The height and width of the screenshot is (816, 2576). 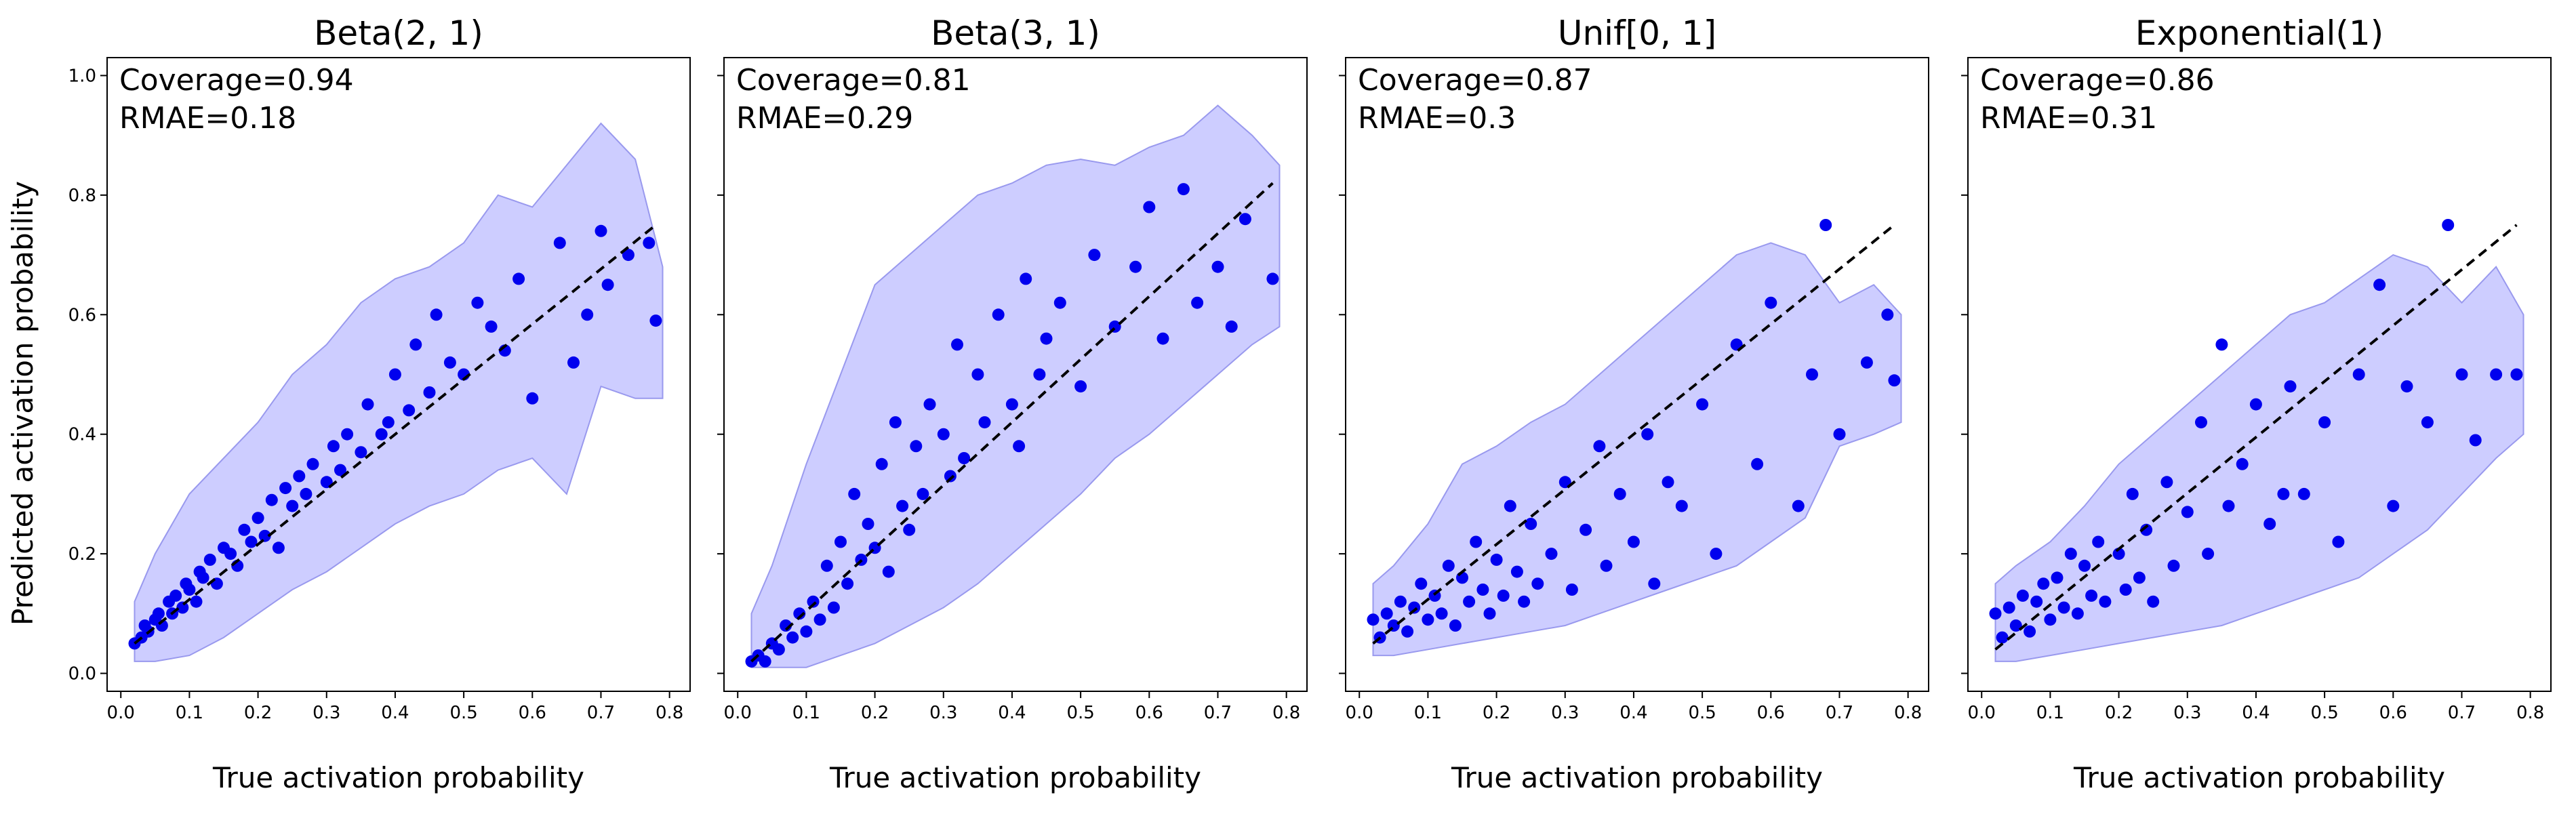 What do you see at coordinates (395, 713) in the screenshot?
I see `x-tick-label: 0.4` at bounding box center [395, 713].